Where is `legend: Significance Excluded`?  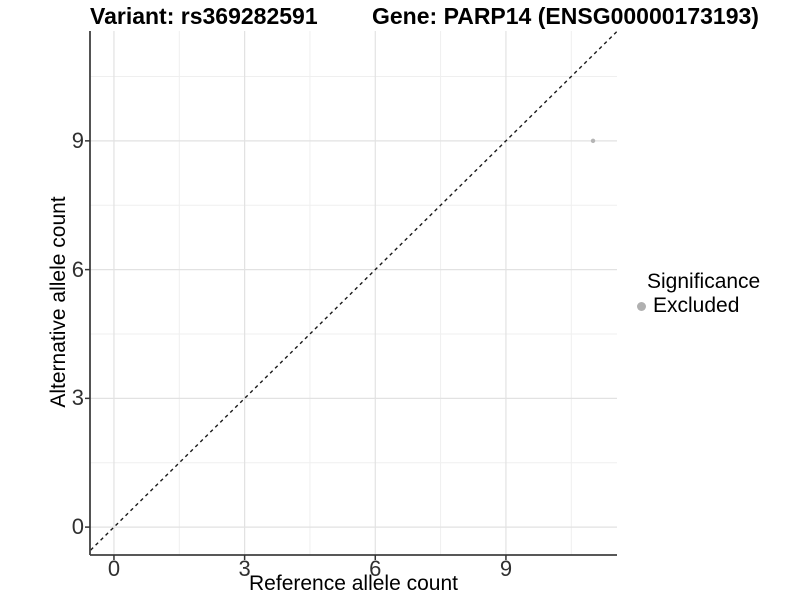 legend: Significance Excluded is located at coordinates (697, 294).